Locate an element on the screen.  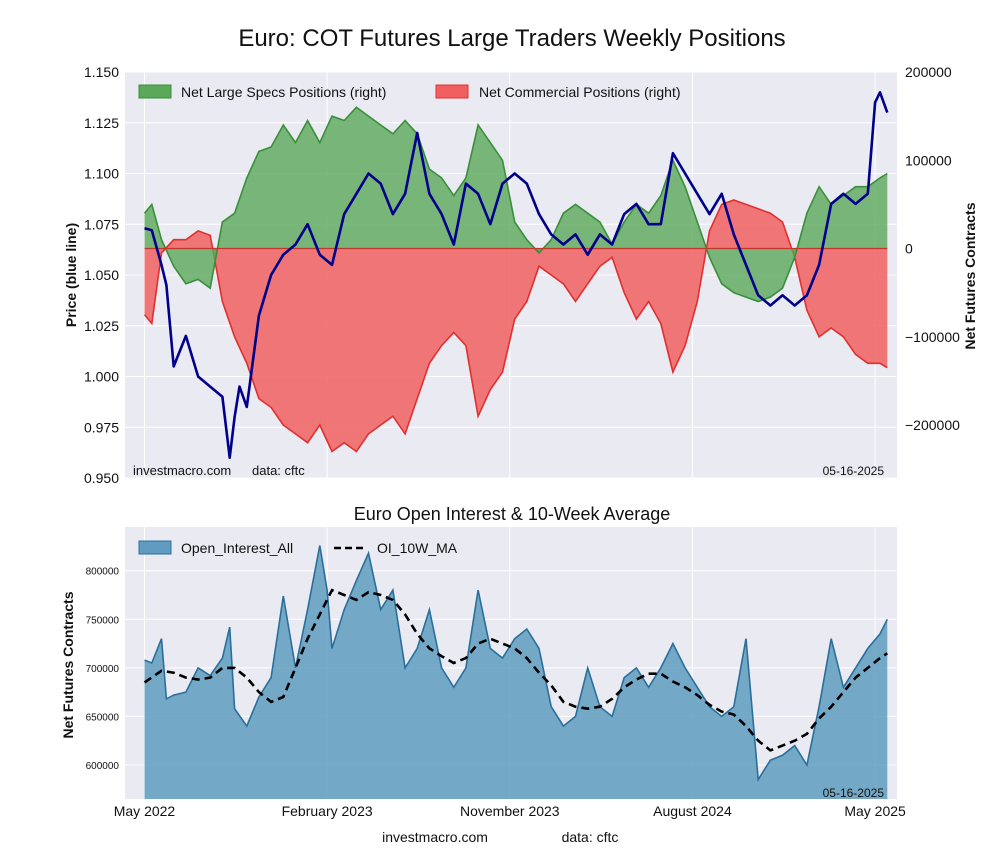
x-tick-label: November 2023 is located at coordinates (510, 811).